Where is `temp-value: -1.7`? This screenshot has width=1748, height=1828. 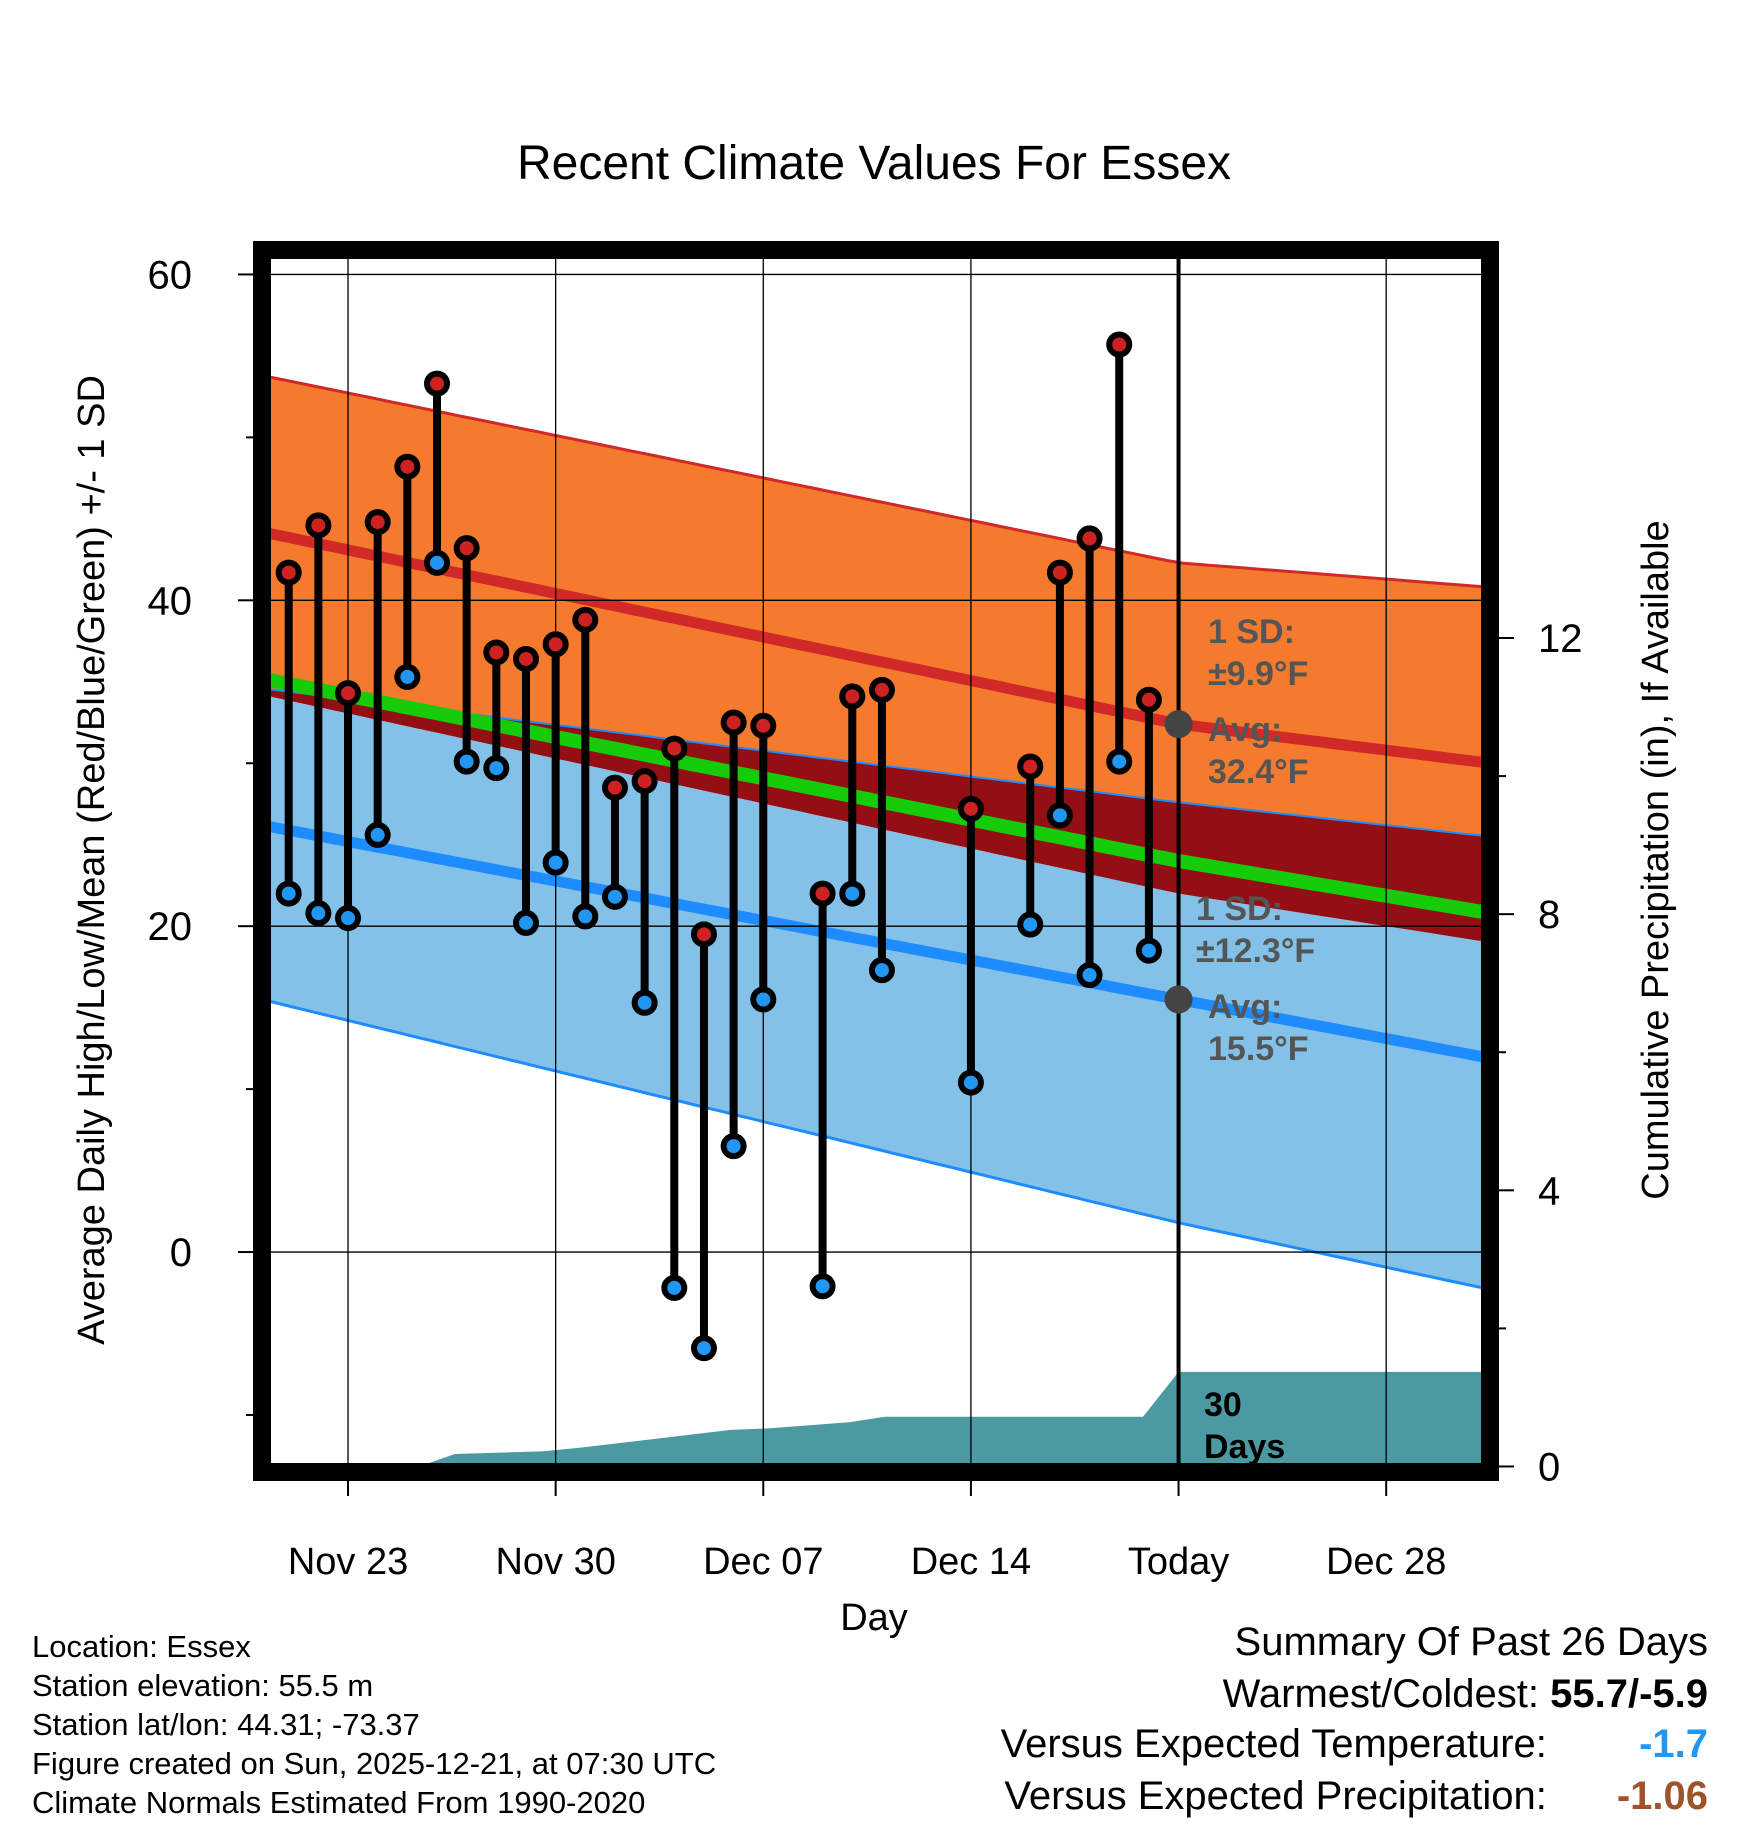
temp-value: -1.7 is located at coordinates (1673, 1744).